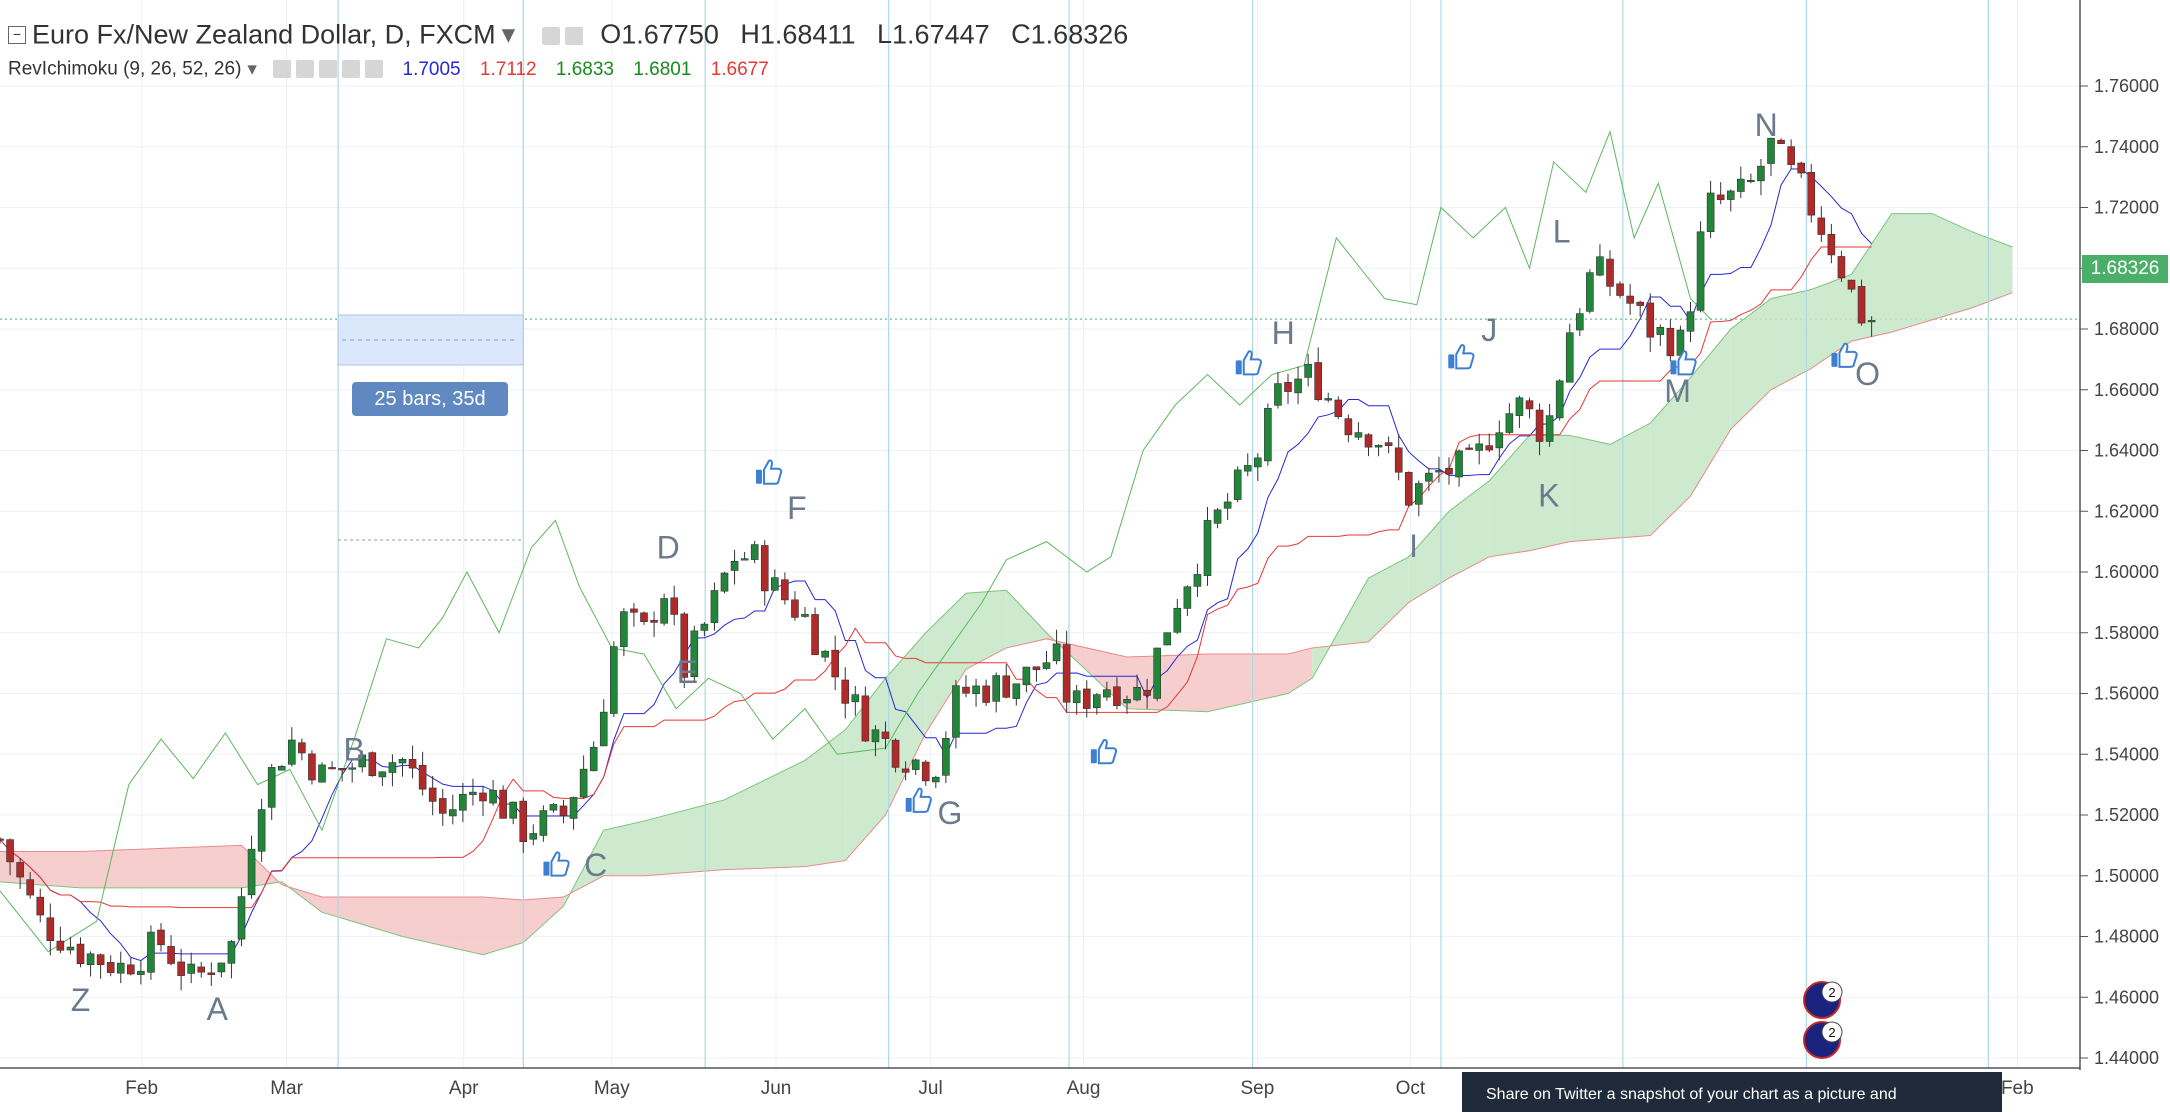  What do you see at coordinates (1258, 1088) in the screenshot?
I see `month-label: Sep` at bounding box center [1258, 1088].